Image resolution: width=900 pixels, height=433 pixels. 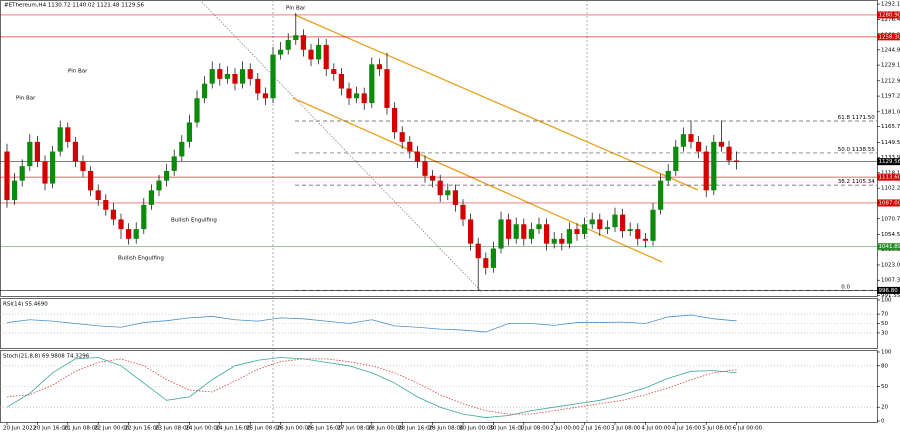 I want to click on x-tick-label: 2 Jul 00:00, so click(x=565, y=429).